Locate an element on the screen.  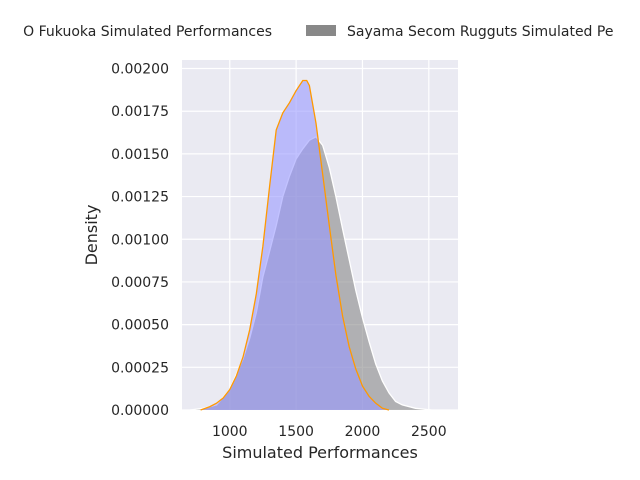
y-tick-label: 0.00200 is located at coordinates (140, 70).